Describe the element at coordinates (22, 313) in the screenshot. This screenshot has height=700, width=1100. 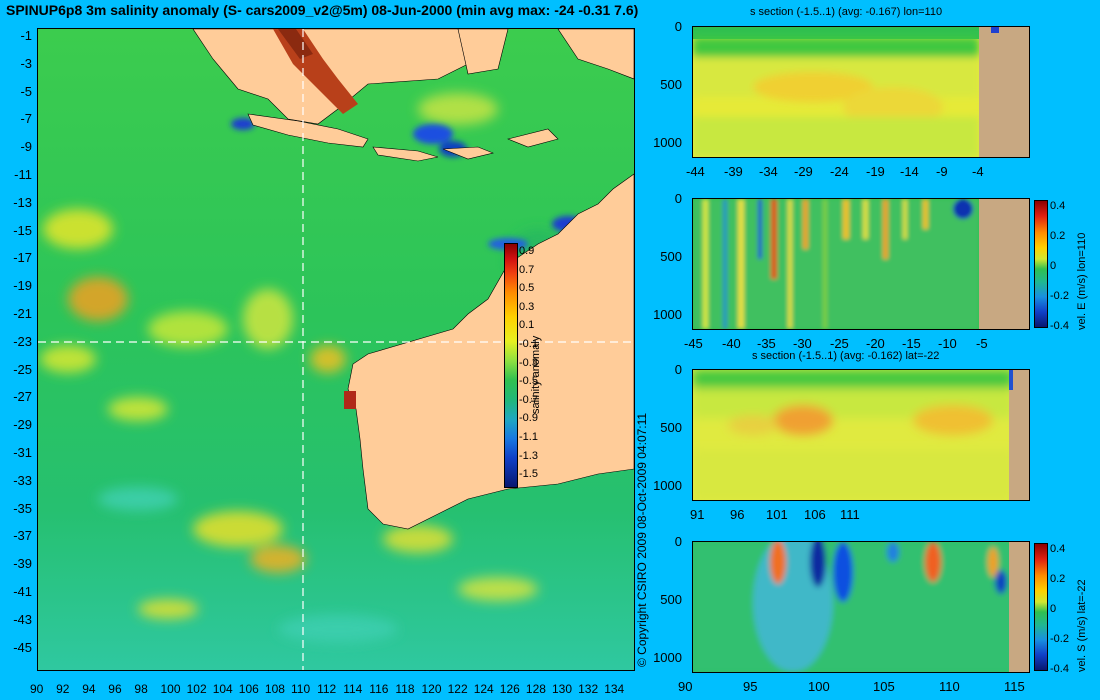
I see `lat-tick-label: -21` at that location.